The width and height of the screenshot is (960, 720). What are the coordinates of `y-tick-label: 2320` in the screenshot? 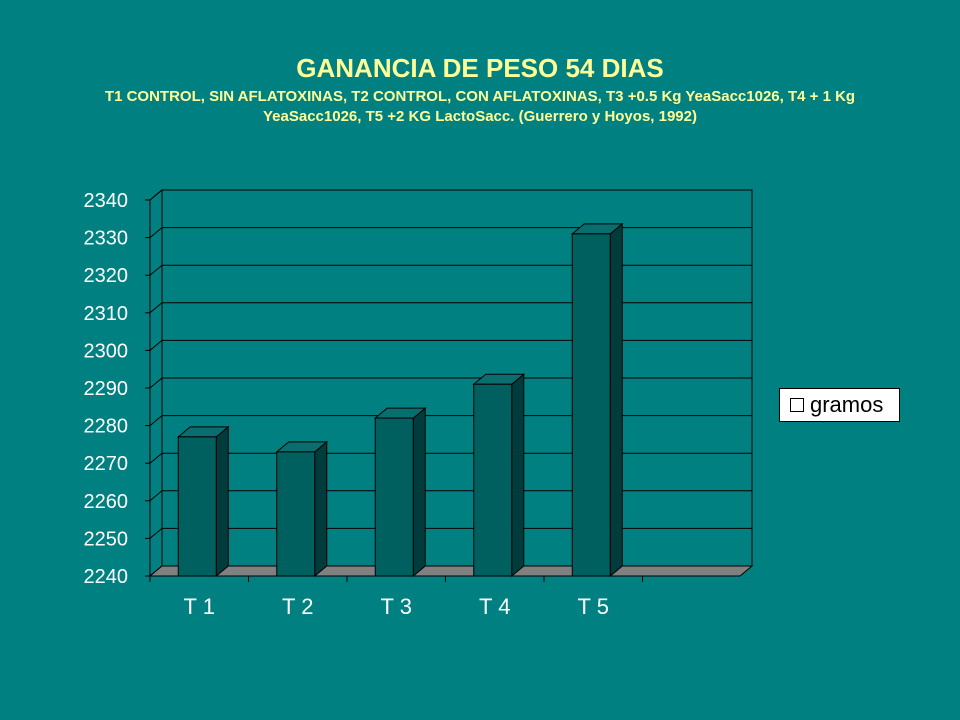 It's located at (106, 276).